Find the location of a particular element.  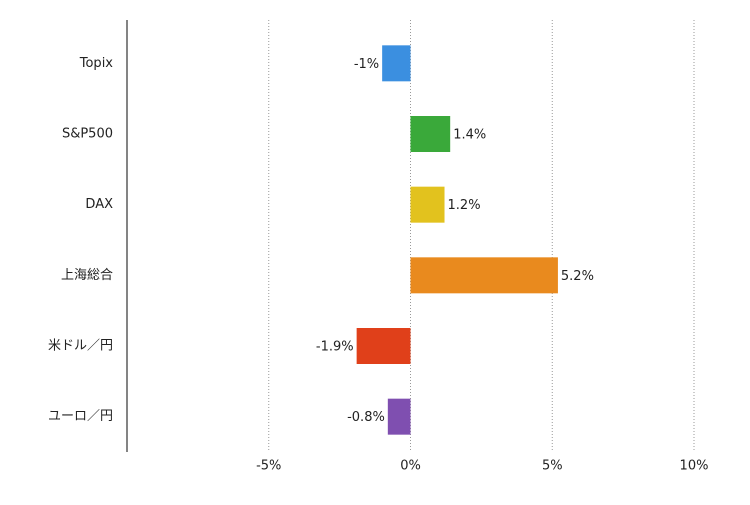

x-tick-label: -5% is located at coordinates (268, 466).